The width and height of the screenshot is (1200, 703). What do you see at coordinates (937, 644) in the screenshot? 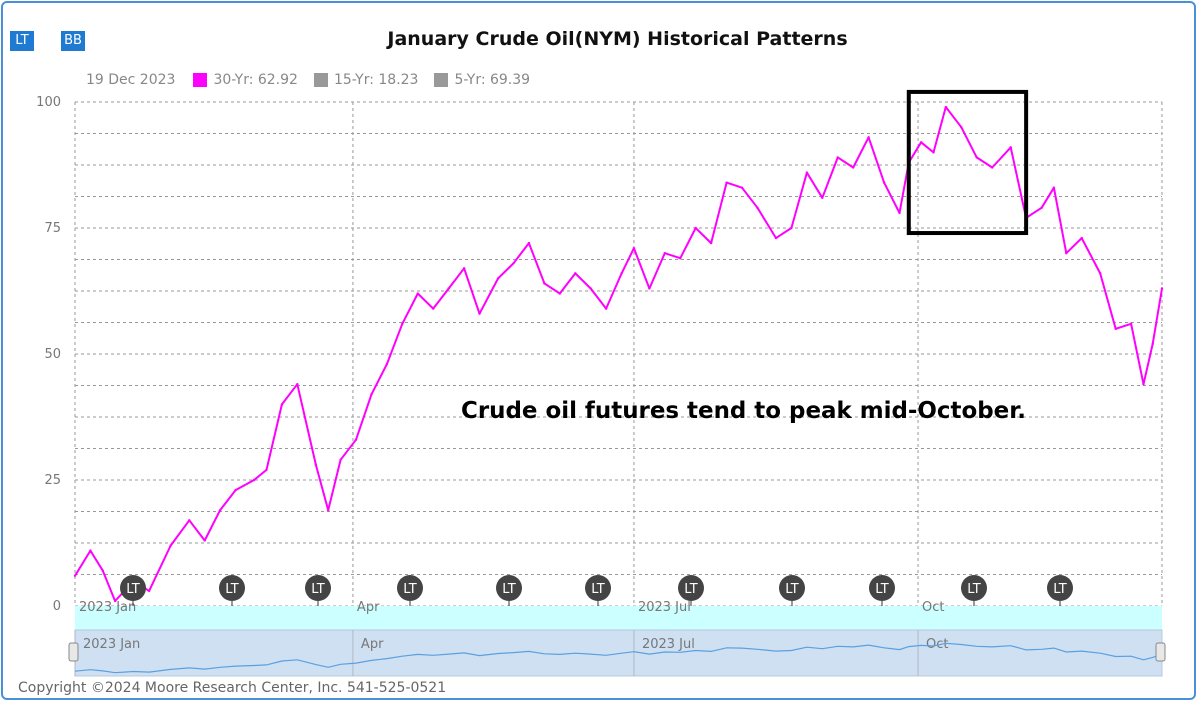
I see `navigator-label: Oct` at bounding box center [937, 644].